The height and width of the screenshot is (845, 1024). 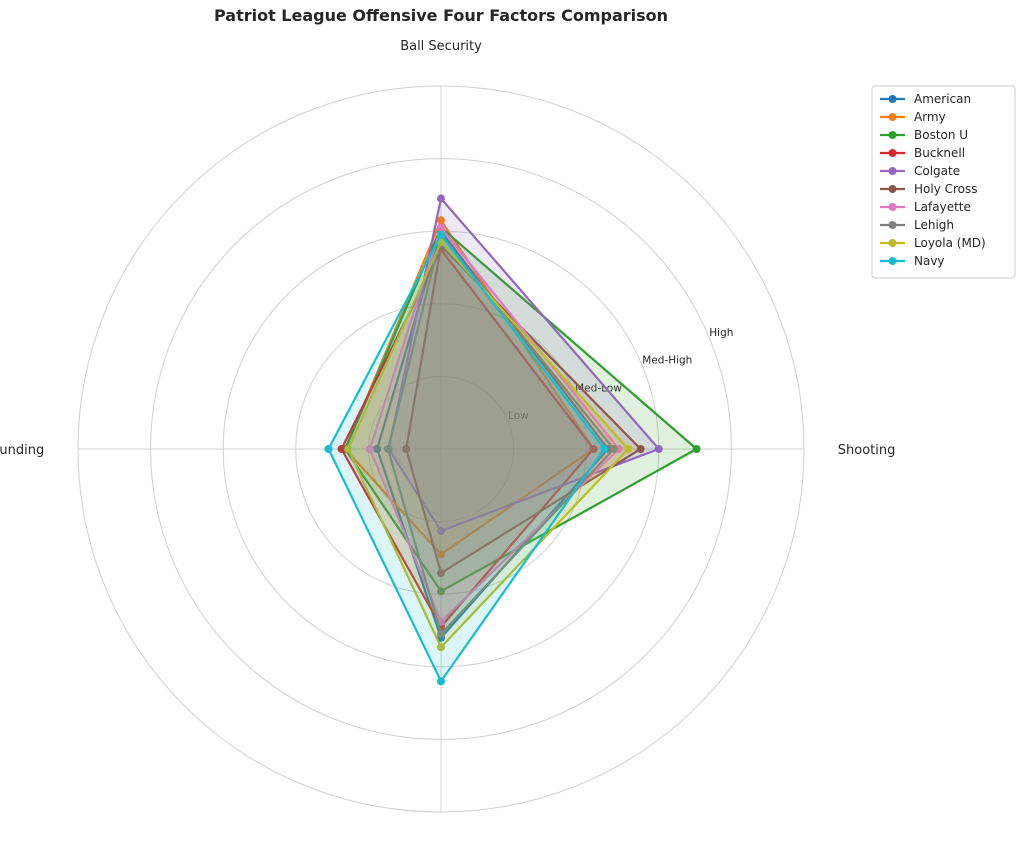 I want to click on tick-label: Med-Low, so click(x=598, y=388).